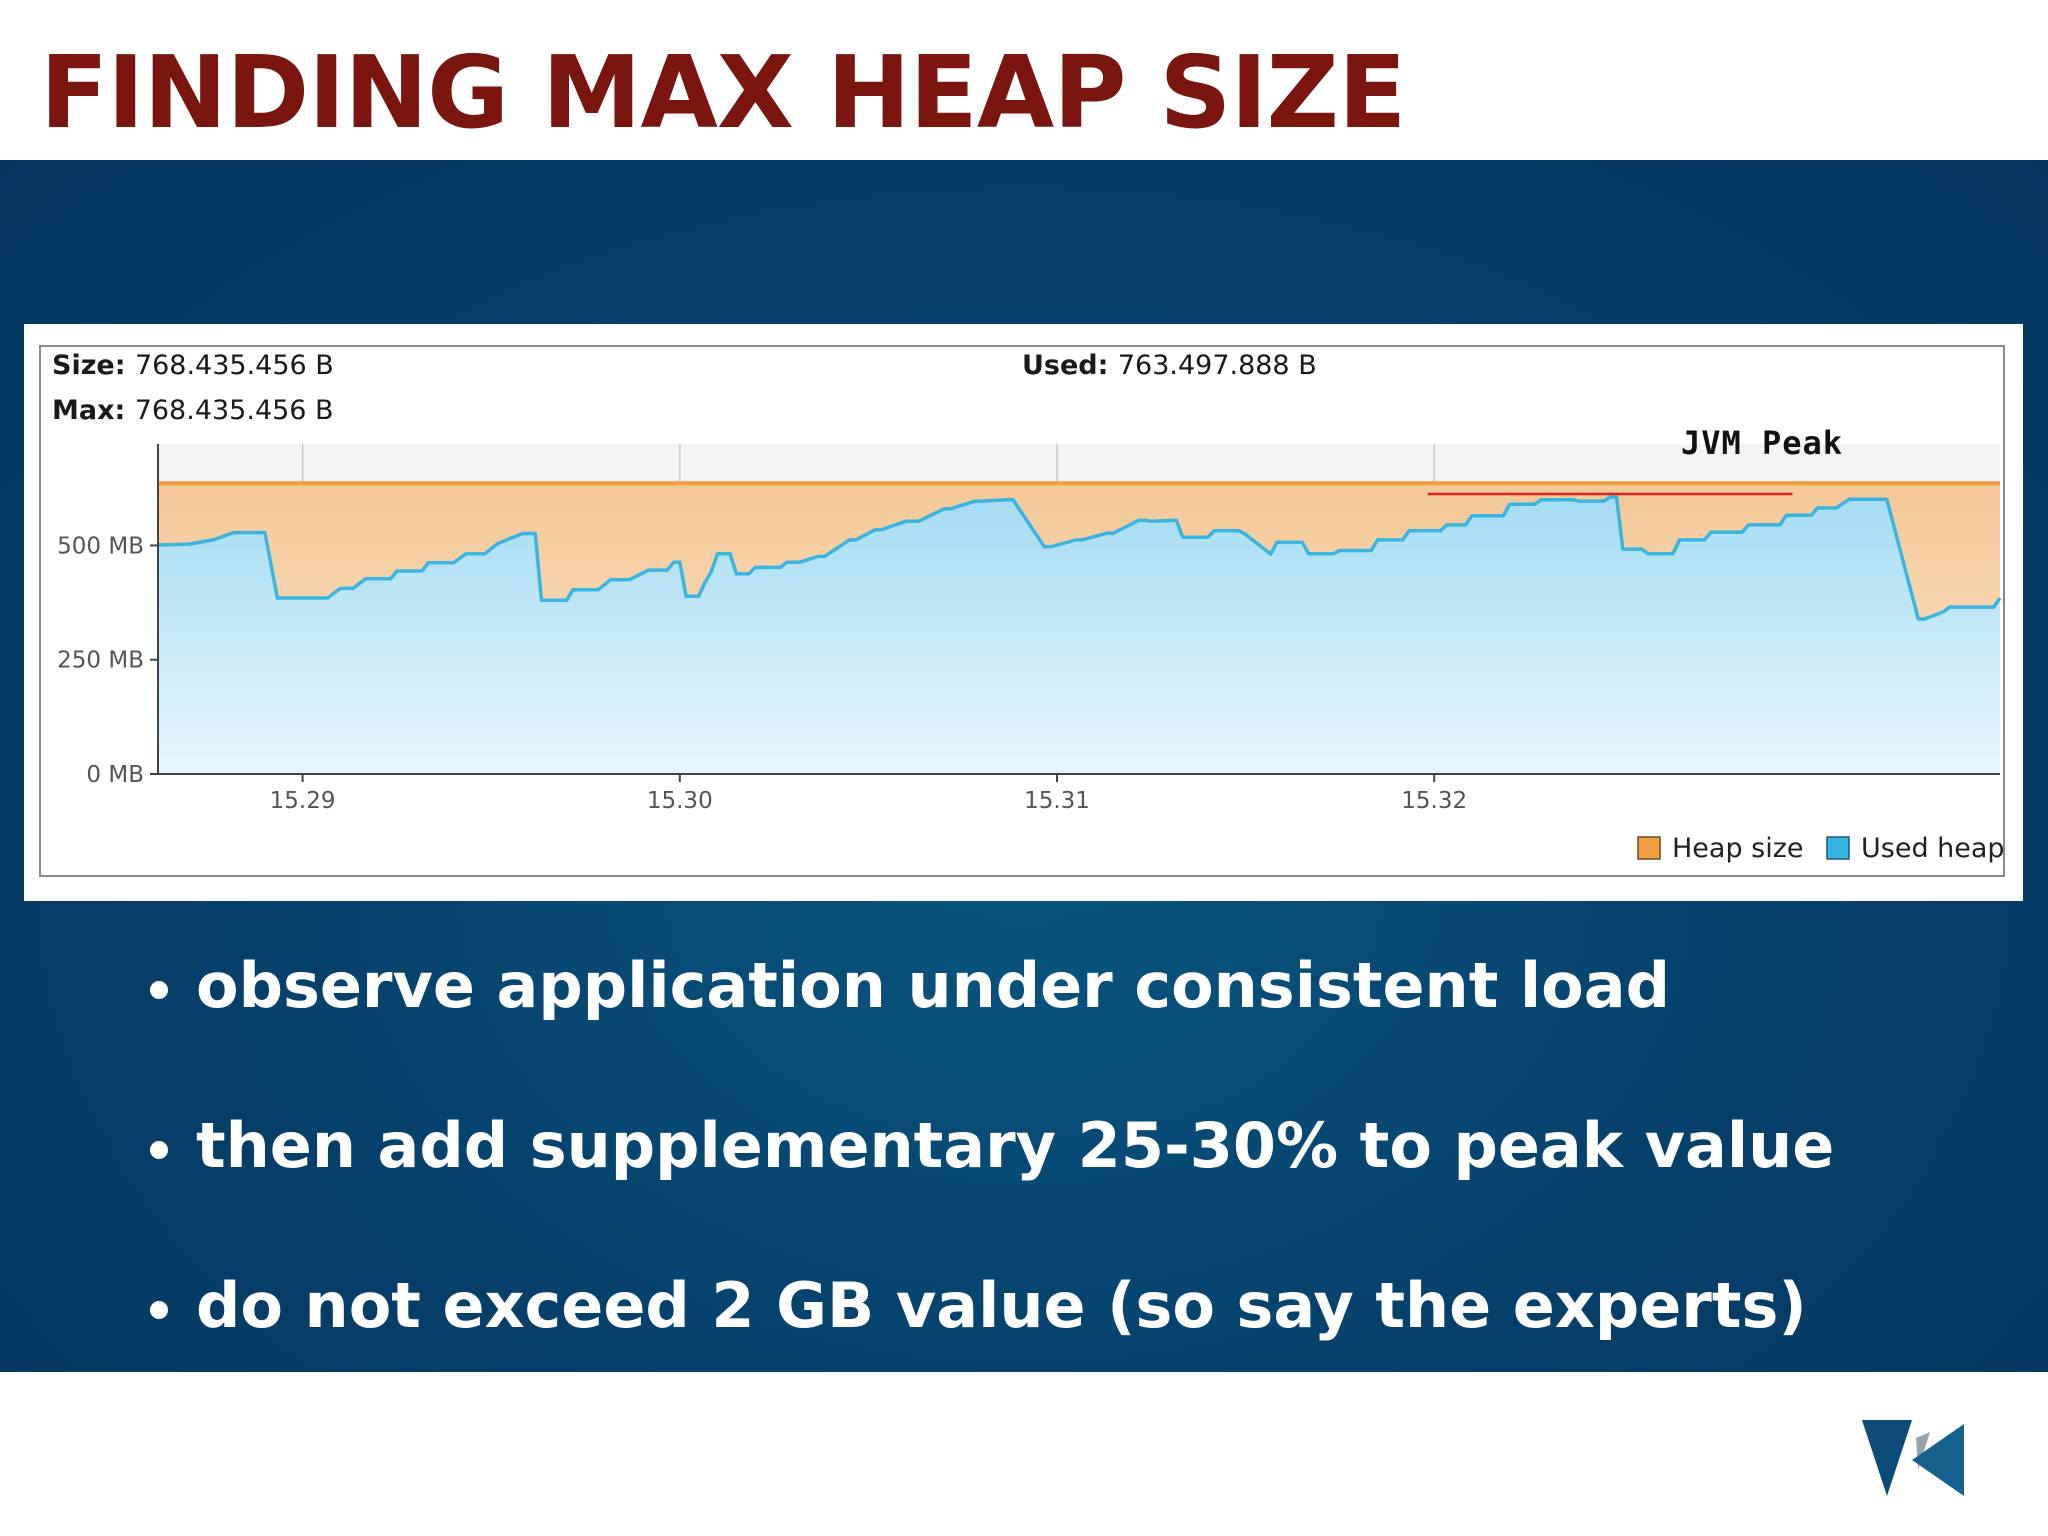  I want to click on legend-label-used-heap: Used heap, so click(1933, 848).